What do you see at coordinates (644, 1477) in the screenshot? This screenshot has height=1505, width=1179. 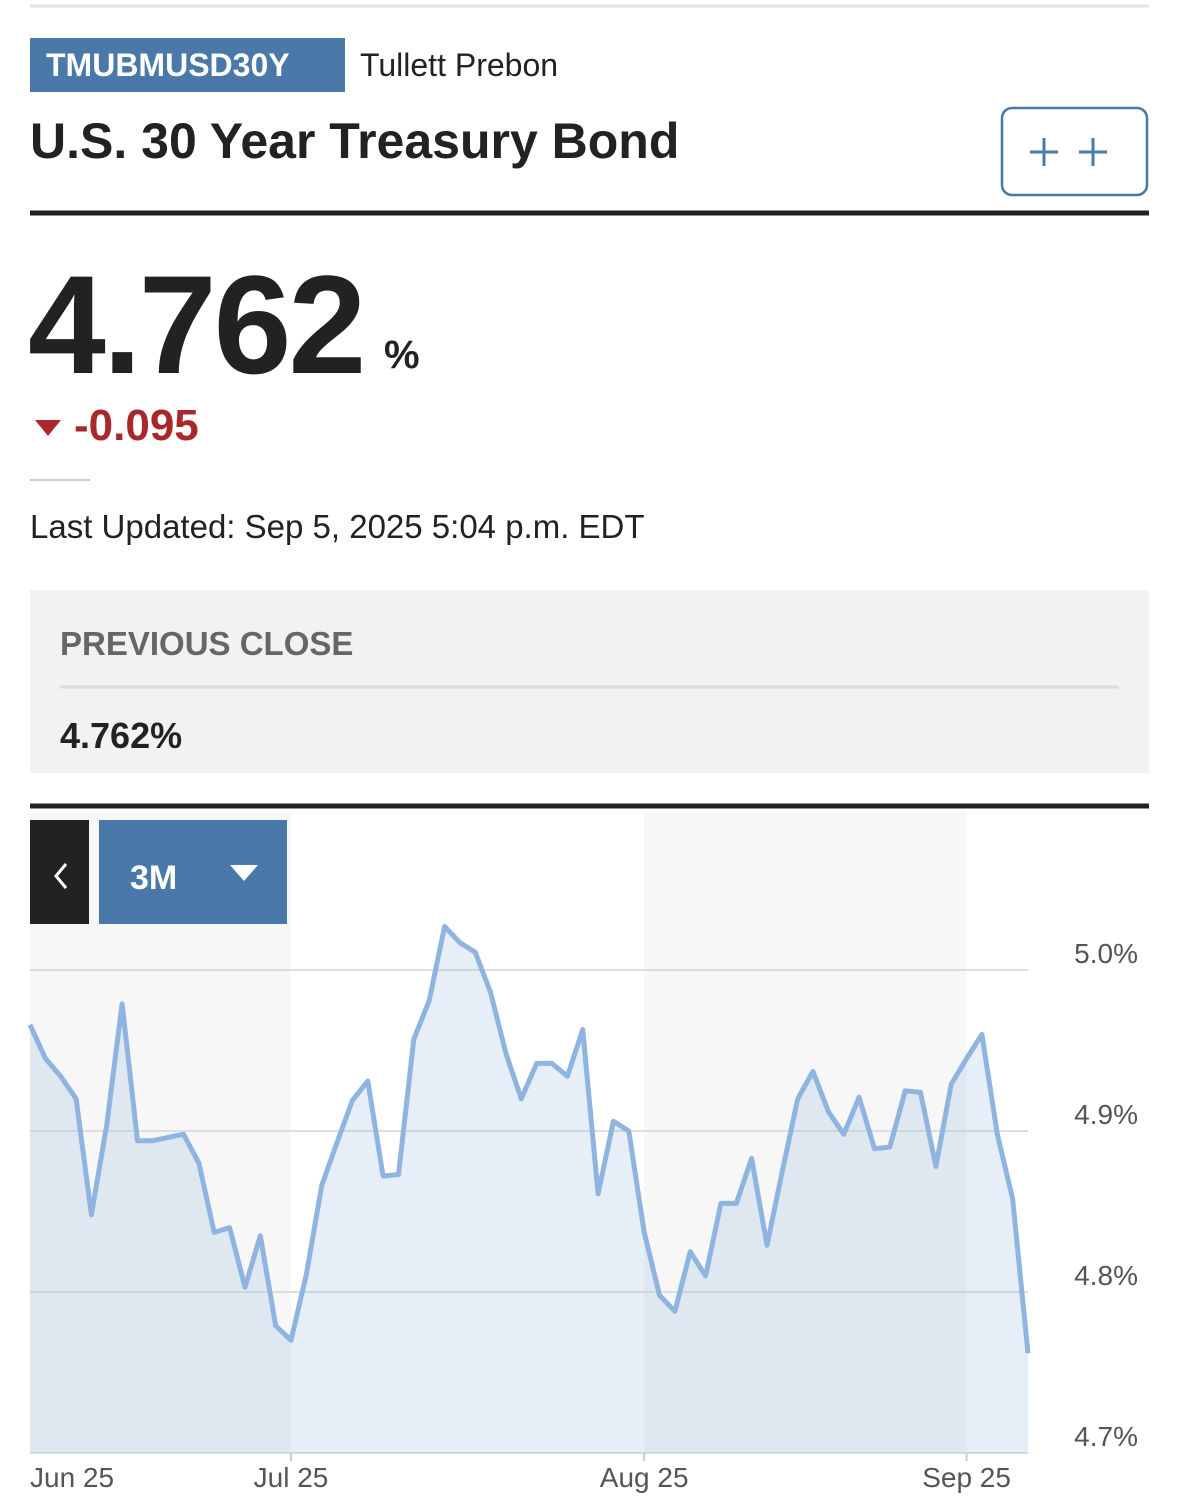 I see `x-tick-label: Aug 25` at bounding box center [644, 1477].